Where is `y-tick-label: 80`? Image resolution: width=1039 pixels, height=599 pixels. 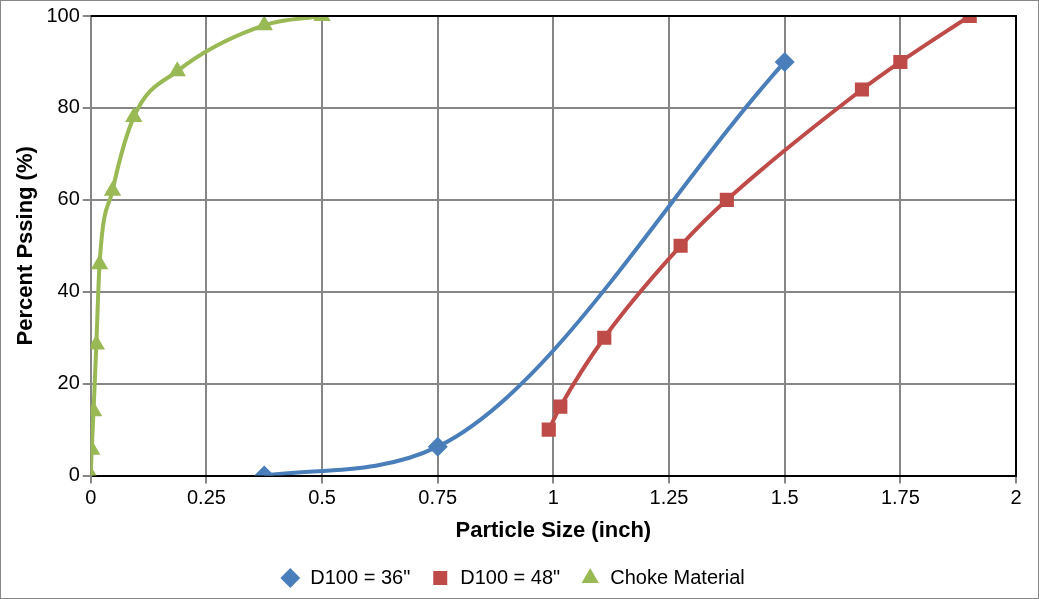 y-tick-label: 80 is located at coordinates (68, 106).